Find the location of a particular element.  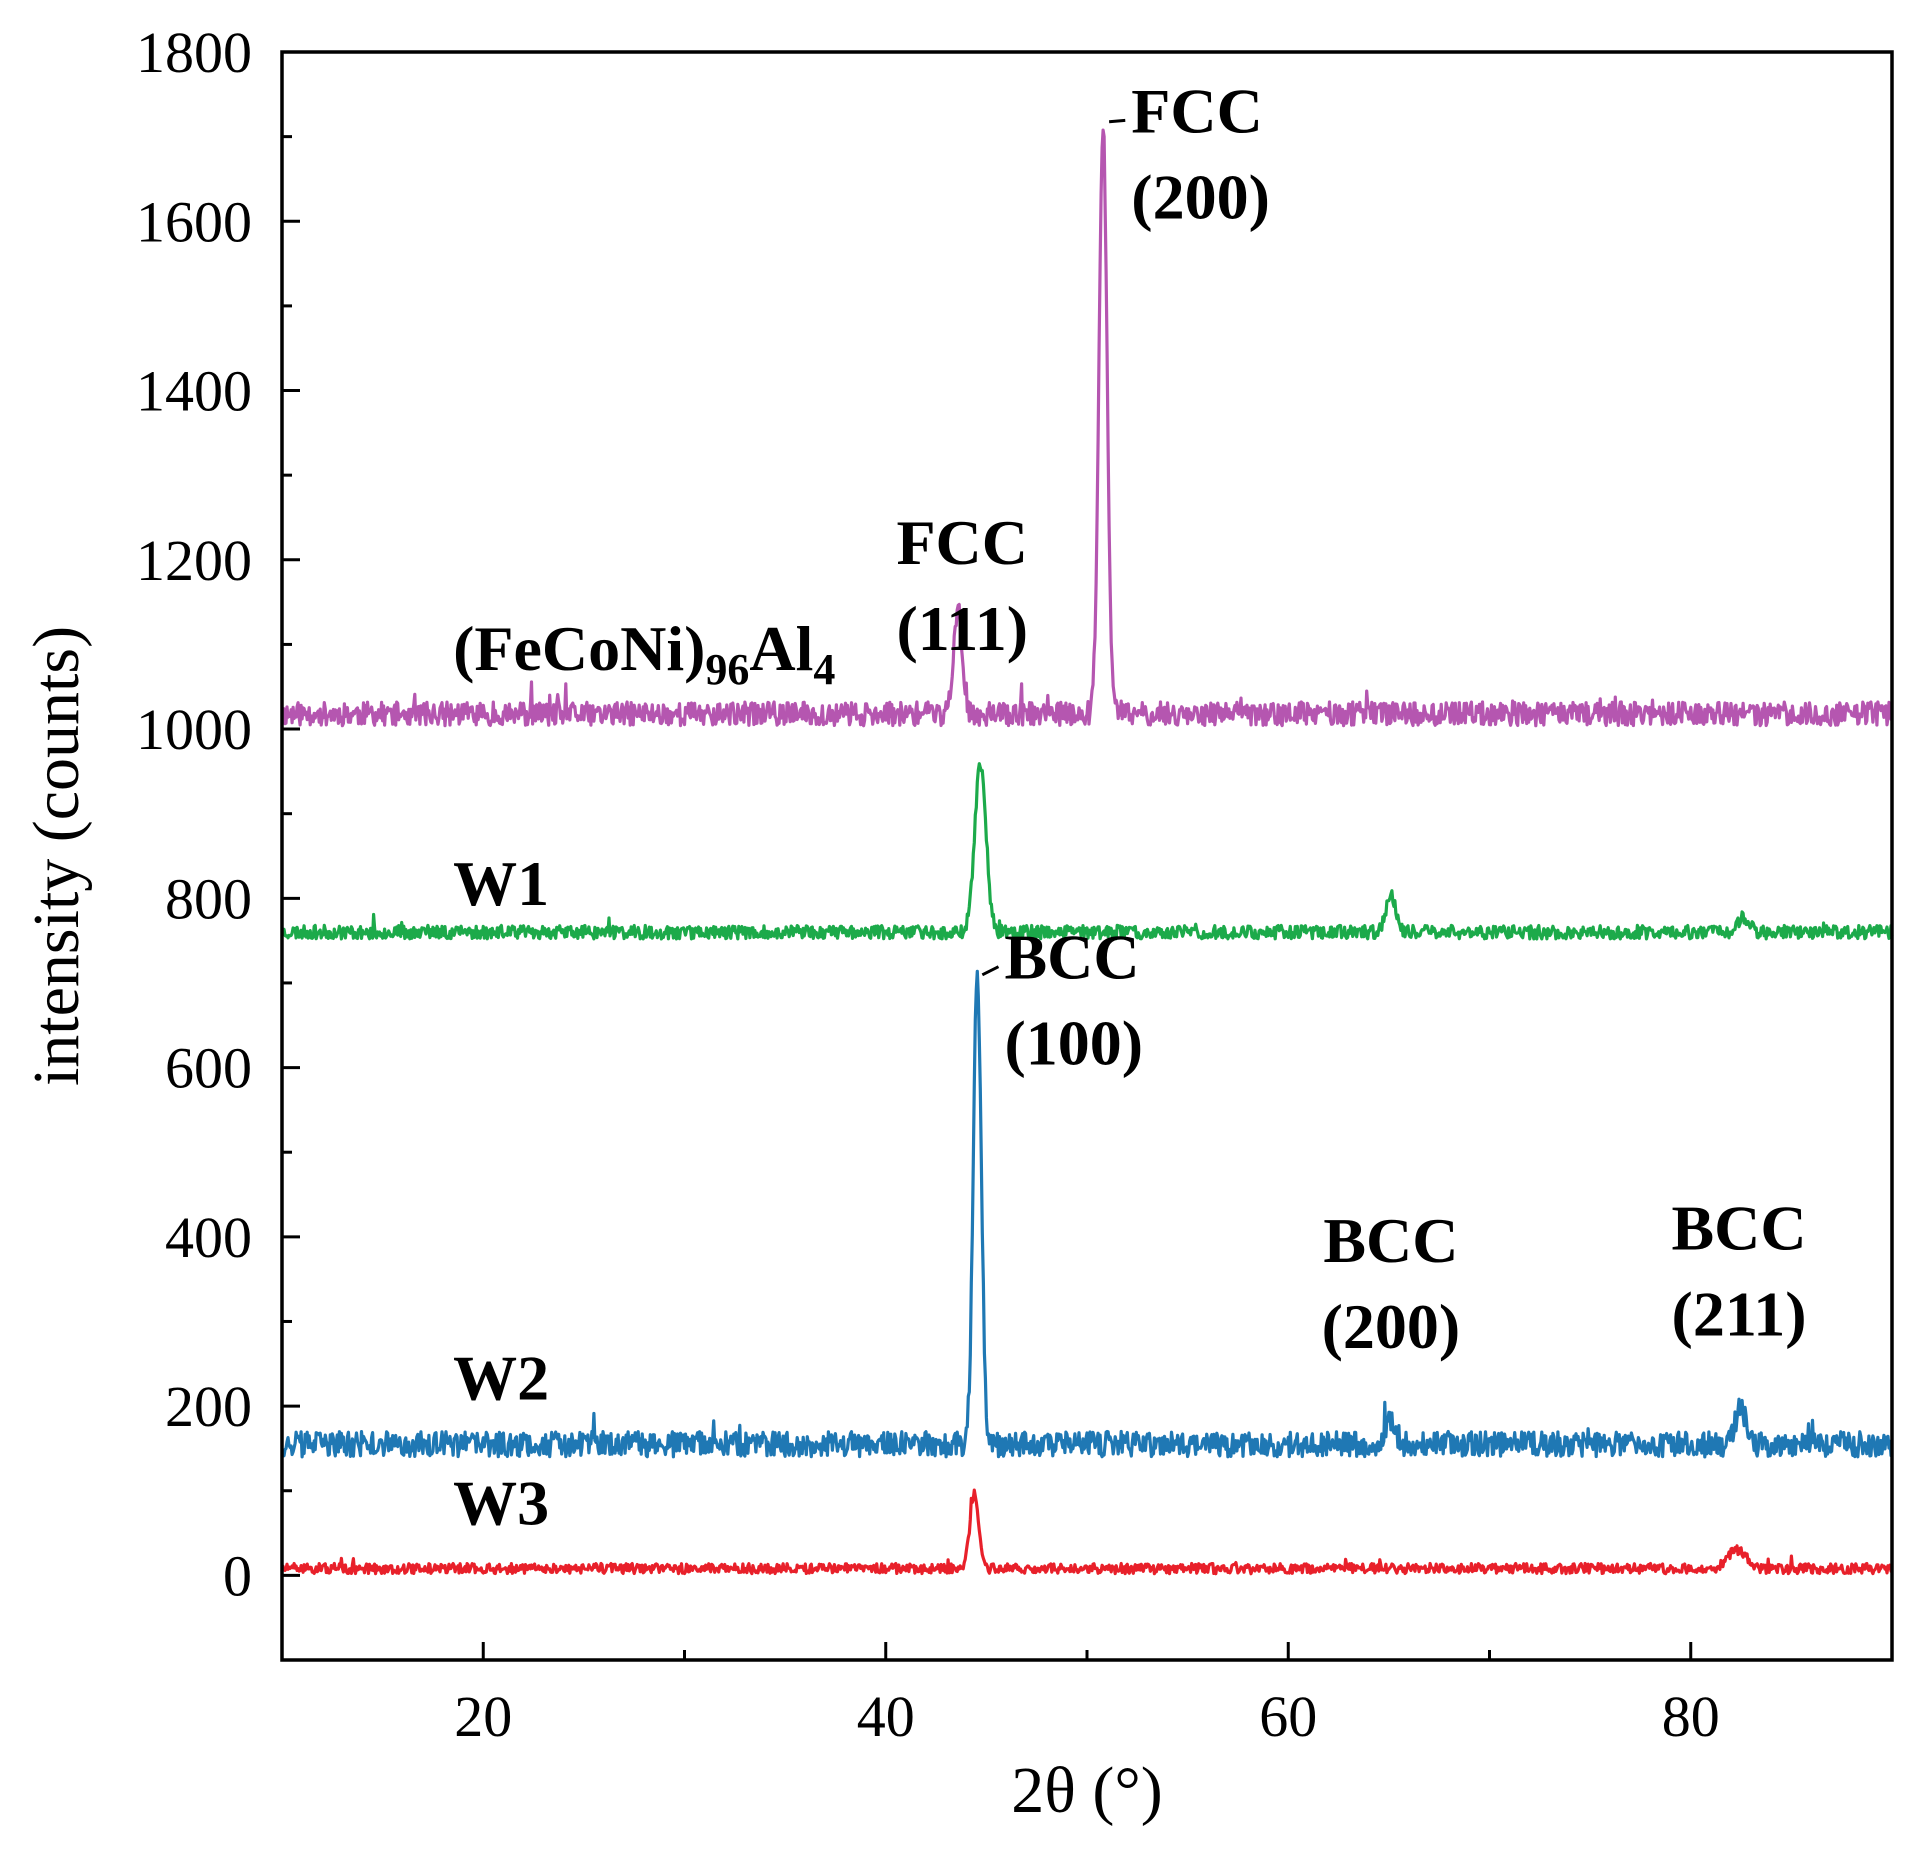

series-label-w2: W2 is located at coordinates (501, 1377).